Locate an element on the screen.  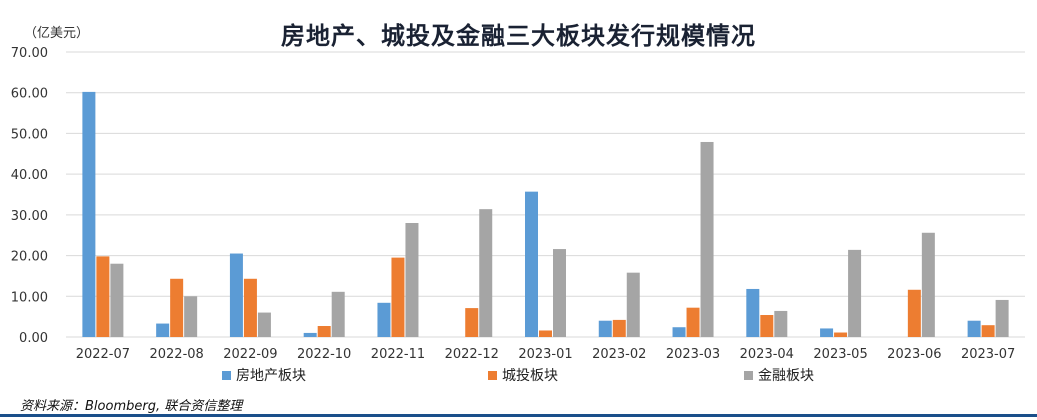
y-tick-label: 60.00 is located at coordinates (29, 94).